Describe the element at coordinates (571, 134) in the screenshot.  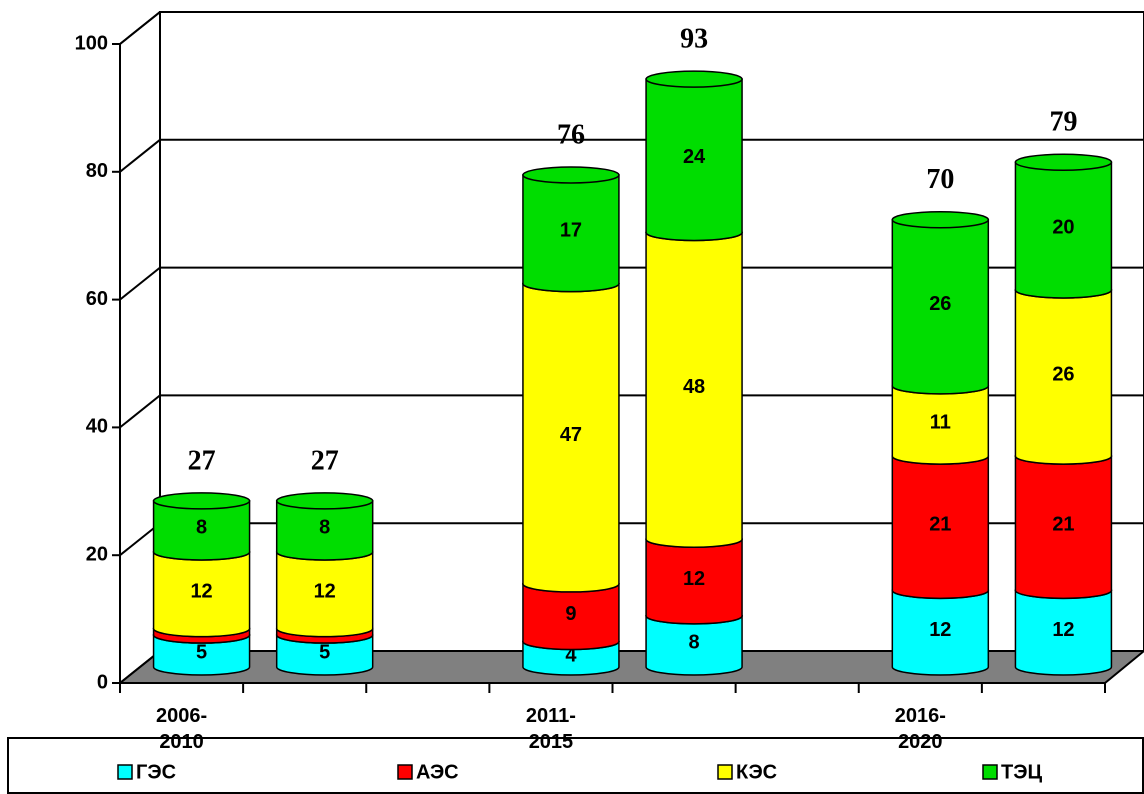
I see `total-label: 76` at that location.